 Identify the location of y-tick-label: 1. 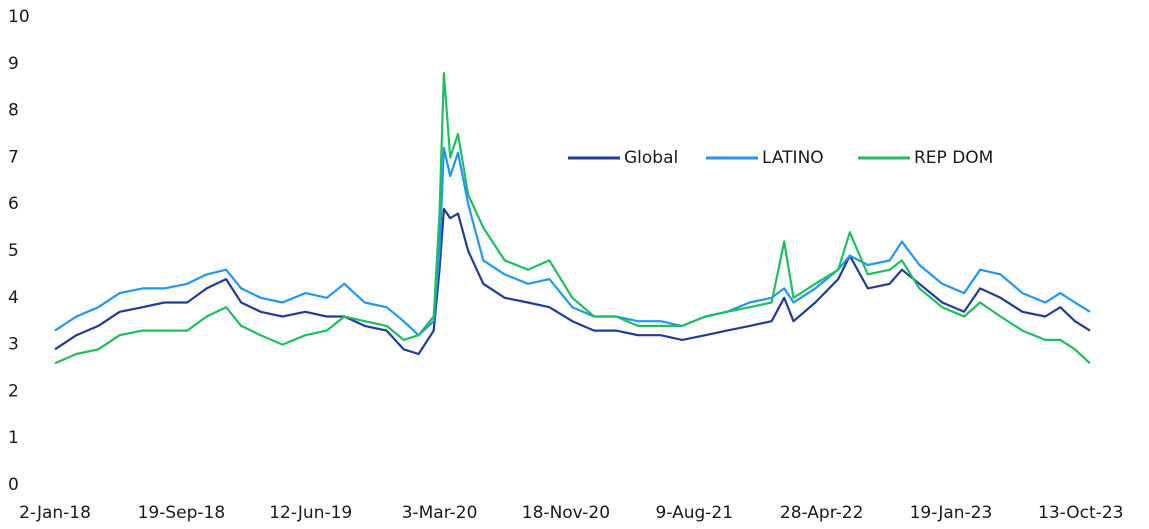
(13, 438).